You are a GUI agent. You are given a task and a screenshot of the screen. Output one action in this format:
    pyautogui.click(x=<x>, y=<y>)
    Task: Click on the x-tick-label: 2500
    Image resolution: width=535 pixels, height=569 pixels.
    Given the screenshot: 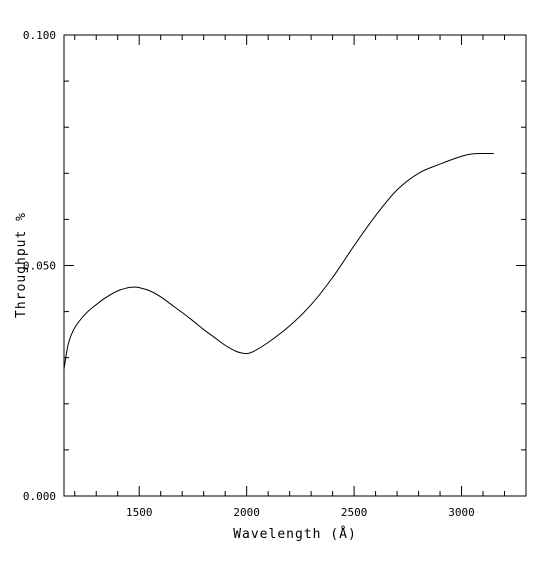 What is the action you would take?
    pyautogui.click(x=354, y=512)
    